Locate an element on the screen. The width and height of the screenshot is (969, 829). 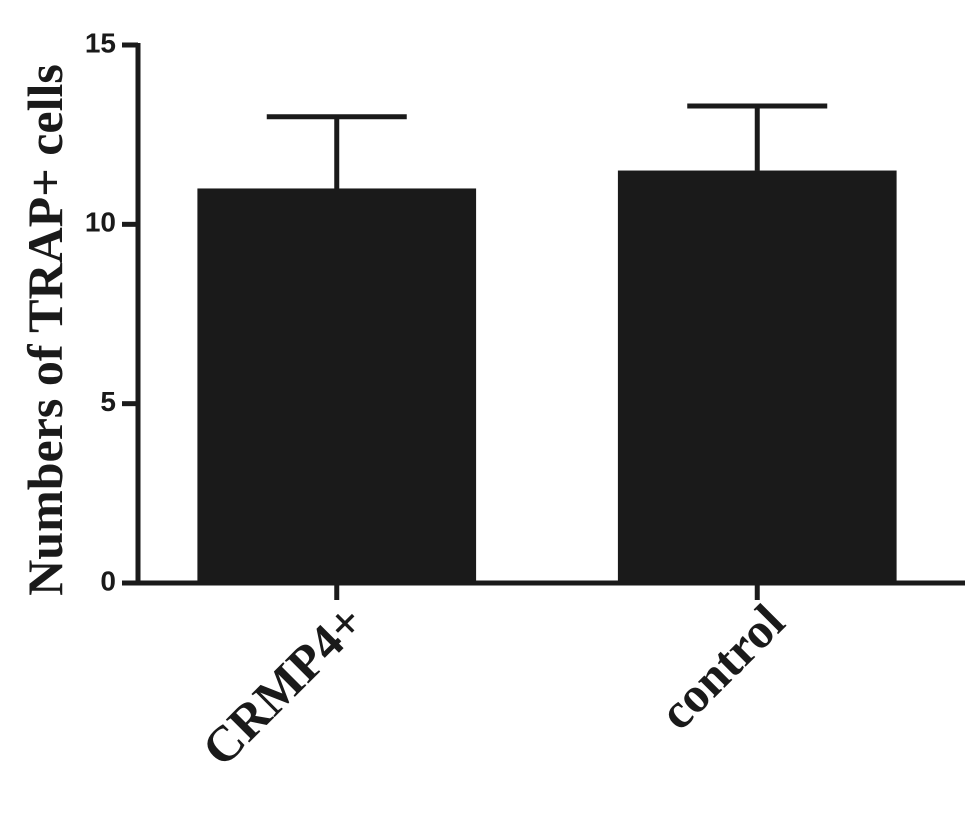
y-axis-label: Numbers of TRAP+ cells is located at coordinates (45, 330).